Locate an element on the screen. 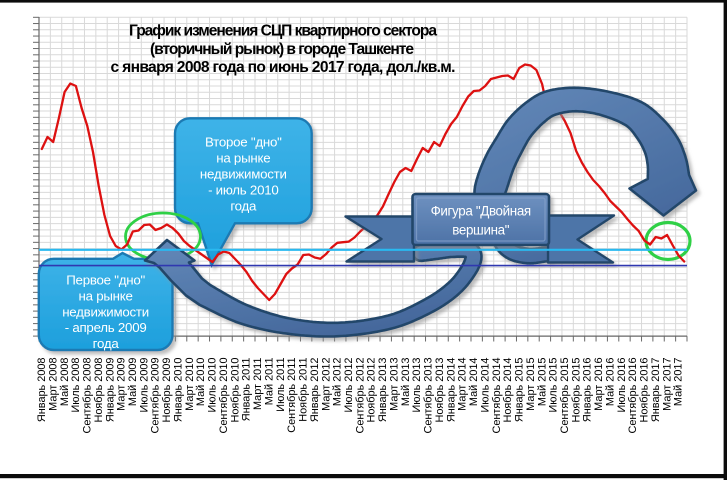 This screenshot has width=727, height=485. svg-text: Второе "дно" is located at coordinates (243, 142).